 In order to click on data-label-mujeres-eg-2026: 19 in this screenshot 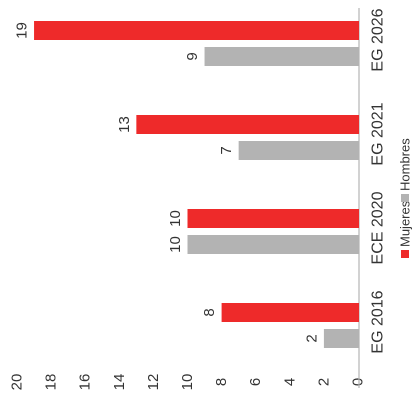, I will do `click(22, 30)`.